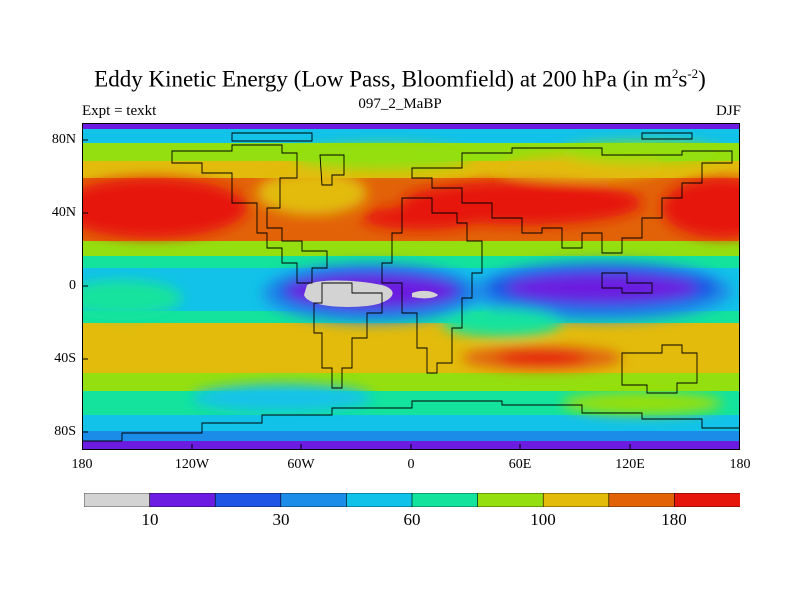 Image resolution: width=800 pixels, height=600 pixels. I want to click on yellow-north-america, so click(312, 193).